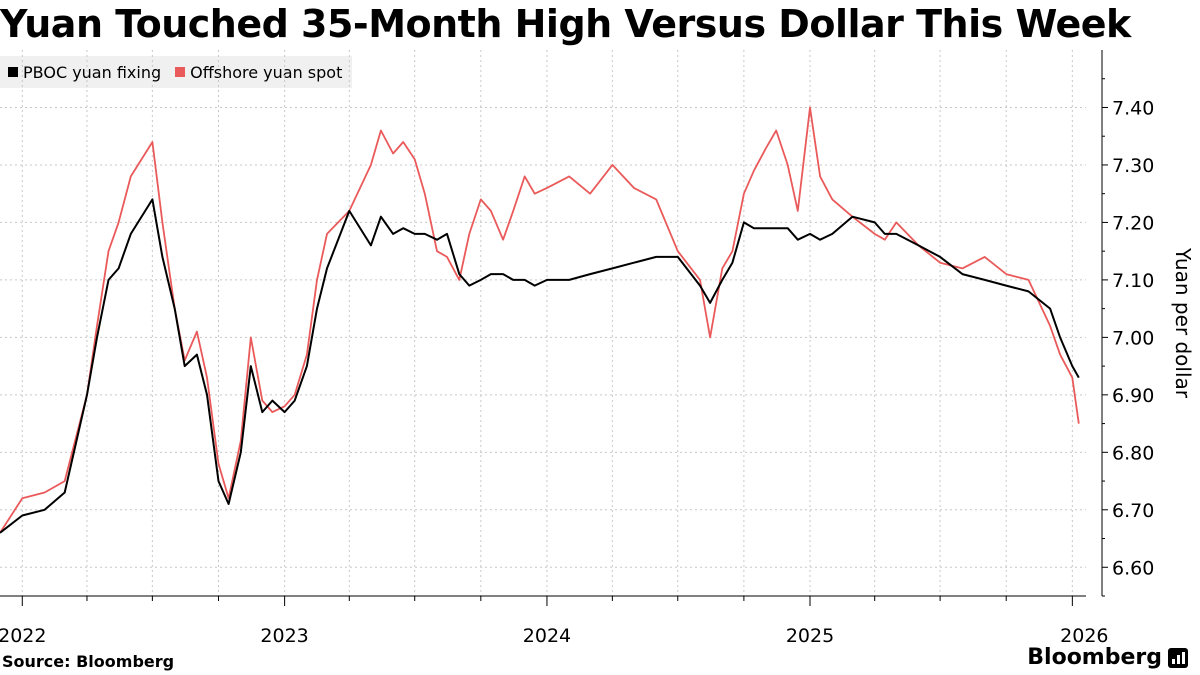 The image size is (1200, 675). What do you see at coordinates (266, 72) in the screenshot?
I see `legend-label-offshore-spot: Offshore yuan spot` at bounding box center [266, 72].